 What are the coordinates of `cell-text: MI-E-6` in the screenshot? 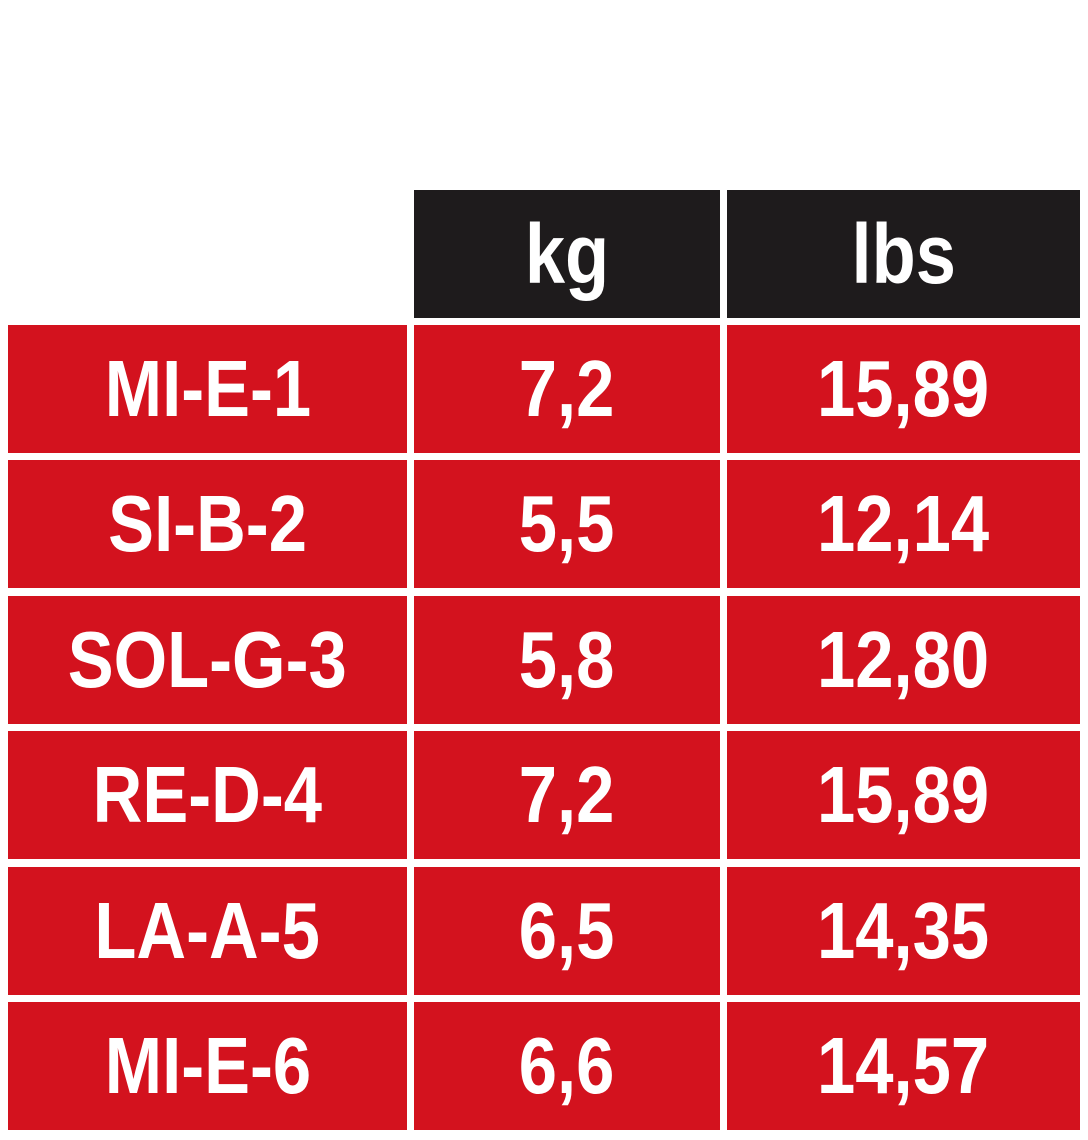 It's located at (207, 1065).